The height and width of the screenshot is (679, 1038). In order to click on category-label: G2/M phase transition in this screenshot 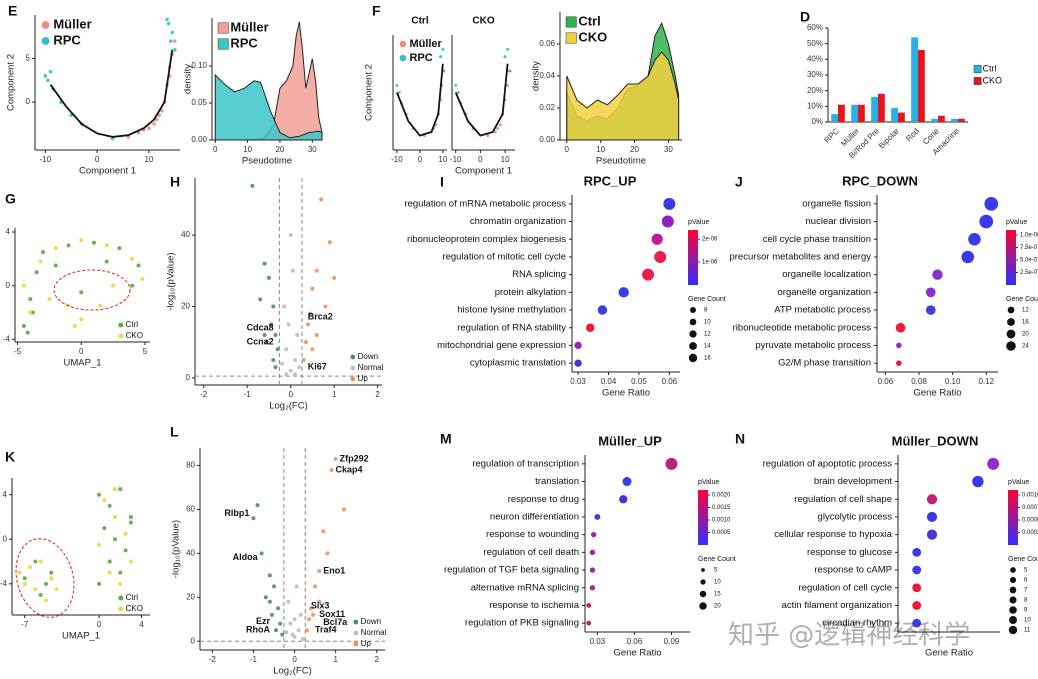, I will do `click(824, 363)`.